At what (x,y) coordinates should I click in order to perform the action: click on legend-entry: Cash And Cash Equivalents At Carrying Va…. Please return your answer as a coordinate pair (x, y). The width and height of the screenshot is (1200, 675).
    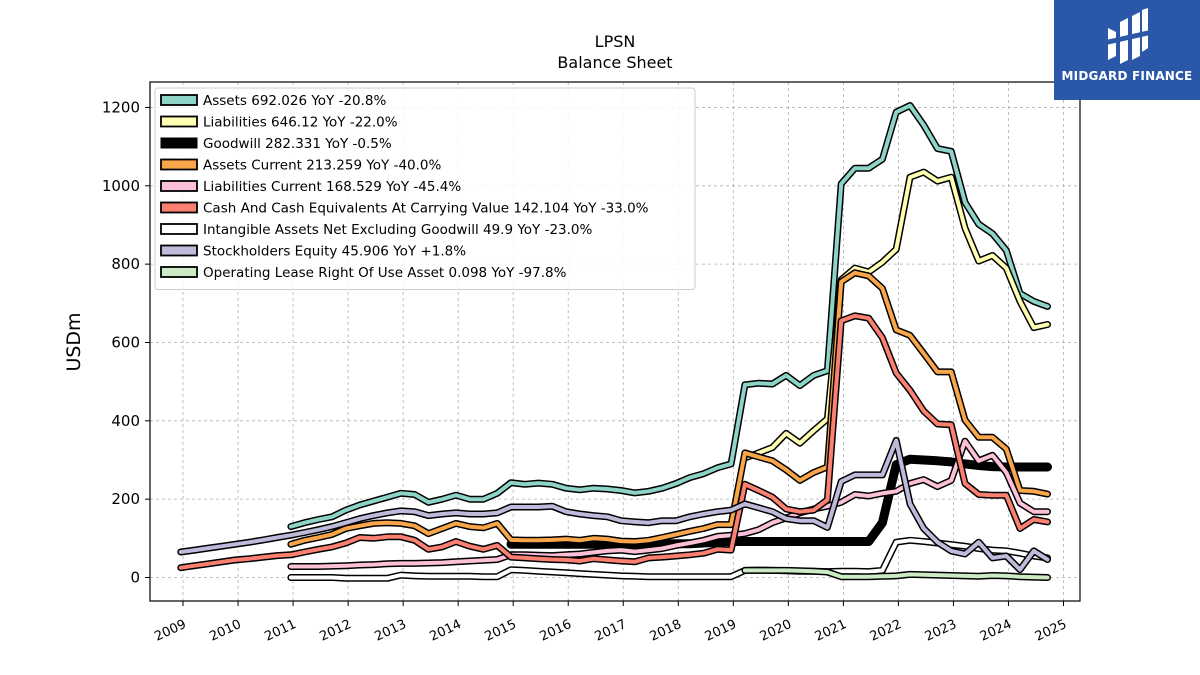
    Looking at the image, I should click on (426, 209).